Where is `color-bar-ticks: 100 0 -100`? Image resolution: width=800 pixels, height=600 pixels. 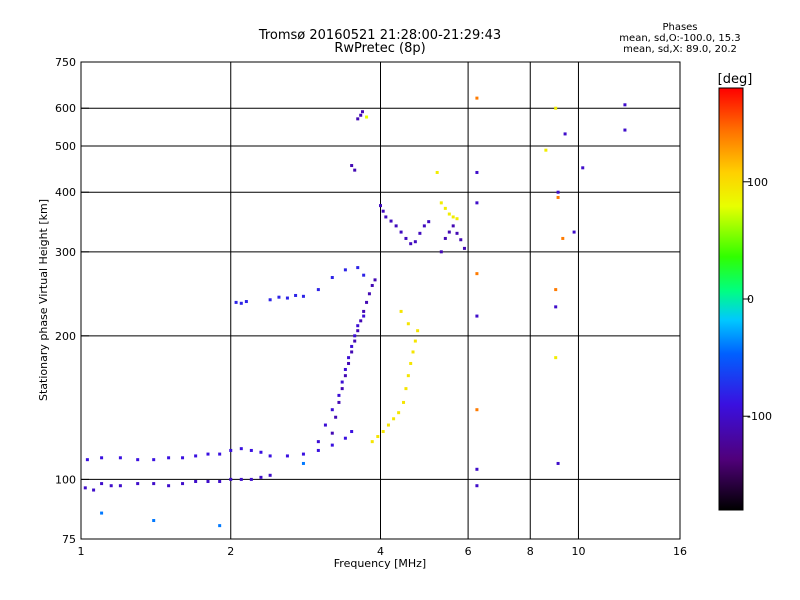 color-bar-ticks: 100 0 -100 is located at coordinates (757, 299).